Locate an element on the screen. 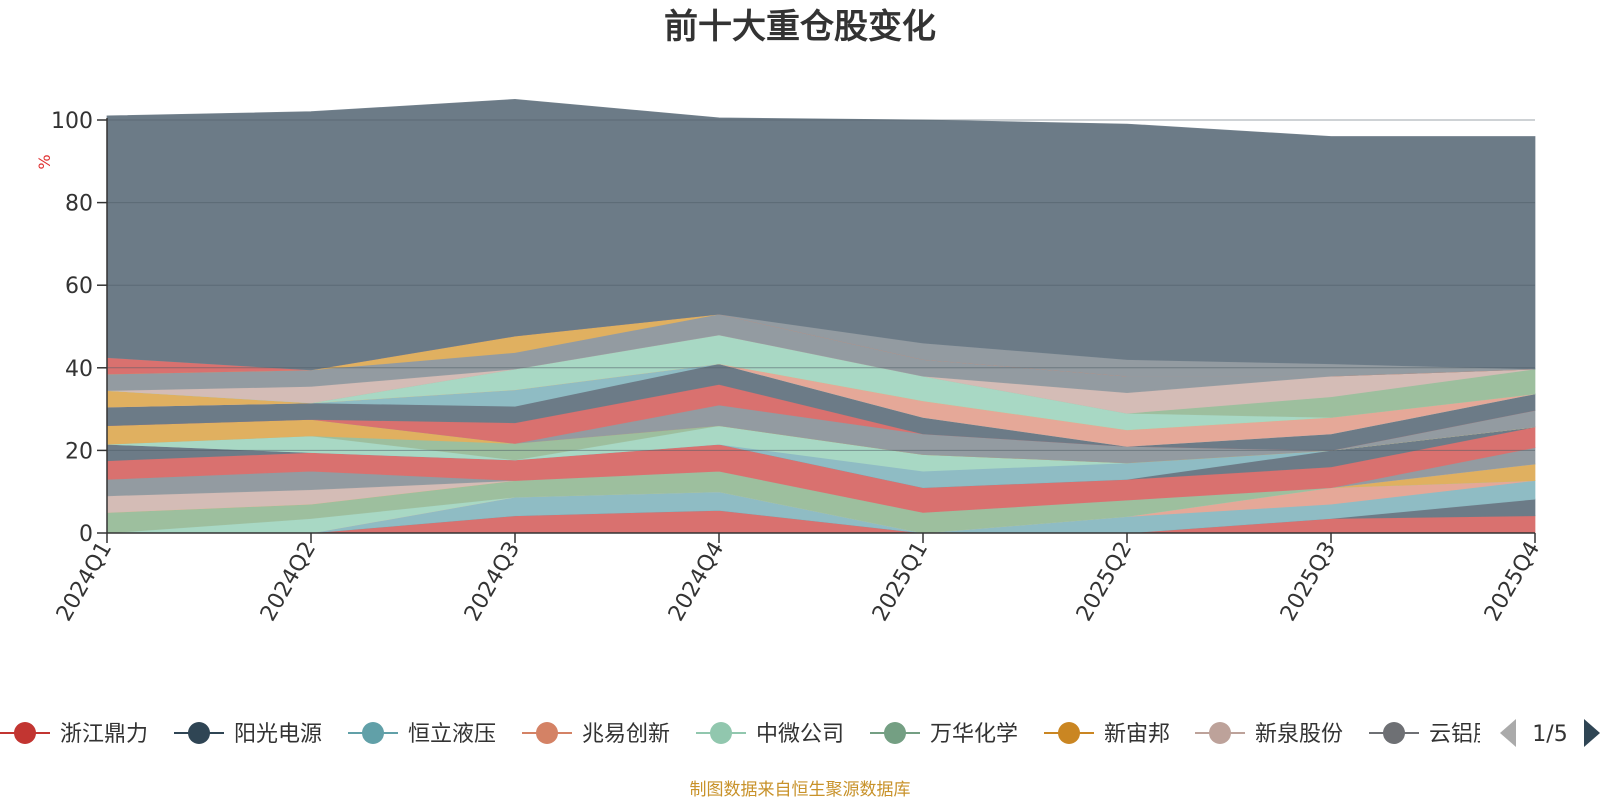 The height and width of the screenshot is (800, 1600). legend-label: 云铝股份 is located at coordinates (1473, 734).